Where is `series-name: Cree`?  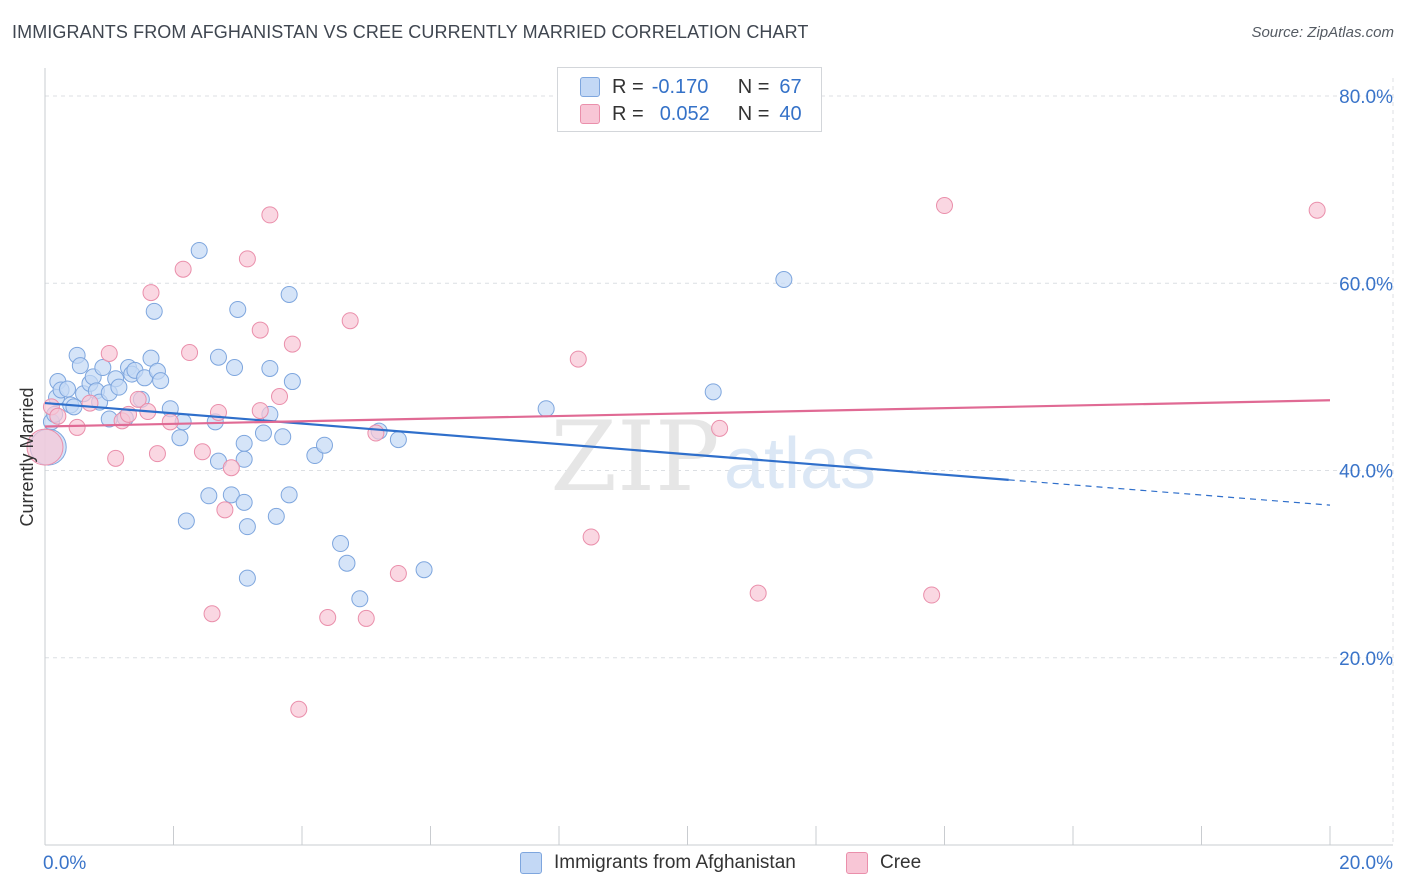
series-name: Cree is located at coordinates (901, 862).